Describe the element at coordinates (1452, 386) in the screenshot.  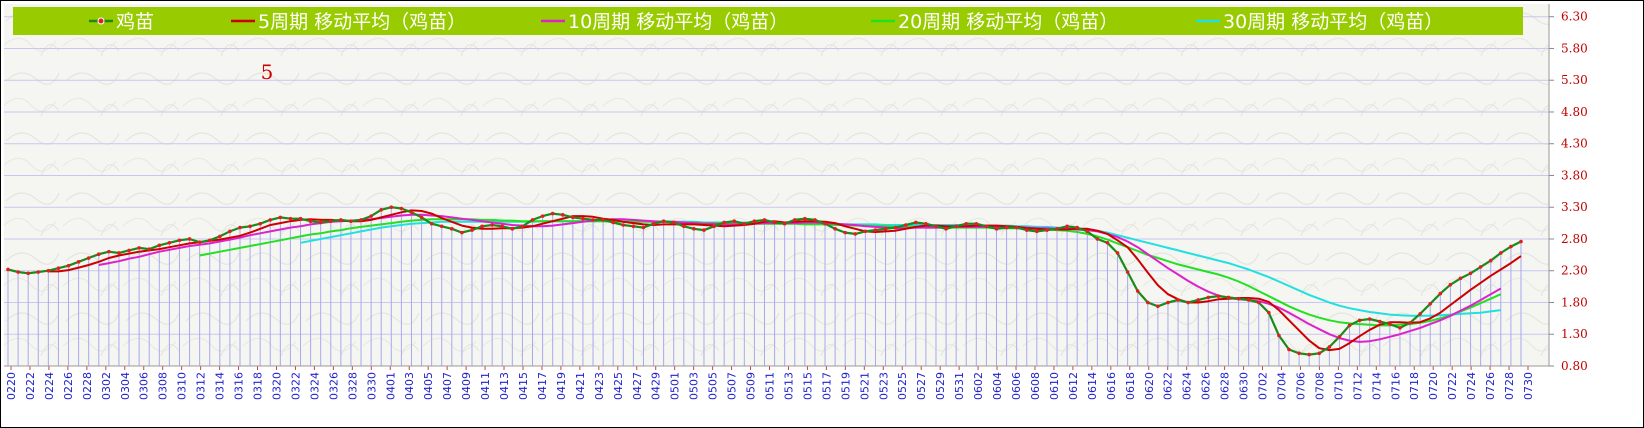
I see `x-tick-label: 0722` at that location.